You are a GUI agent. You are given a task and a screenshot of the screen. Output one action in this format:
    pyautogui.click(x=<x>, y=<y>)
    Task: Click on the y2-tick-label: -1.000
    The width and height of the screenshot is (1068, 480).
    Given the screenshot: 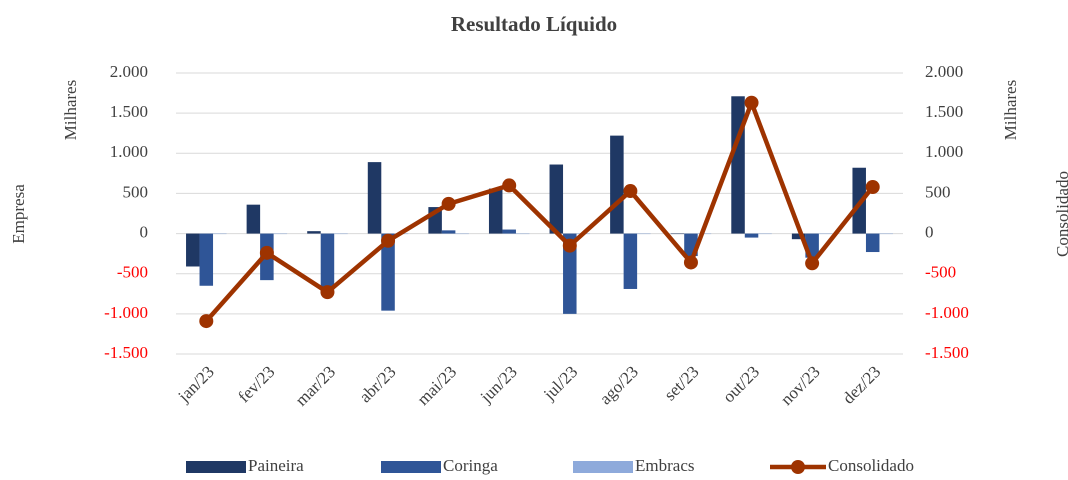 What is the action you would take?
    pyautogui.click(x=947, y=312)
    